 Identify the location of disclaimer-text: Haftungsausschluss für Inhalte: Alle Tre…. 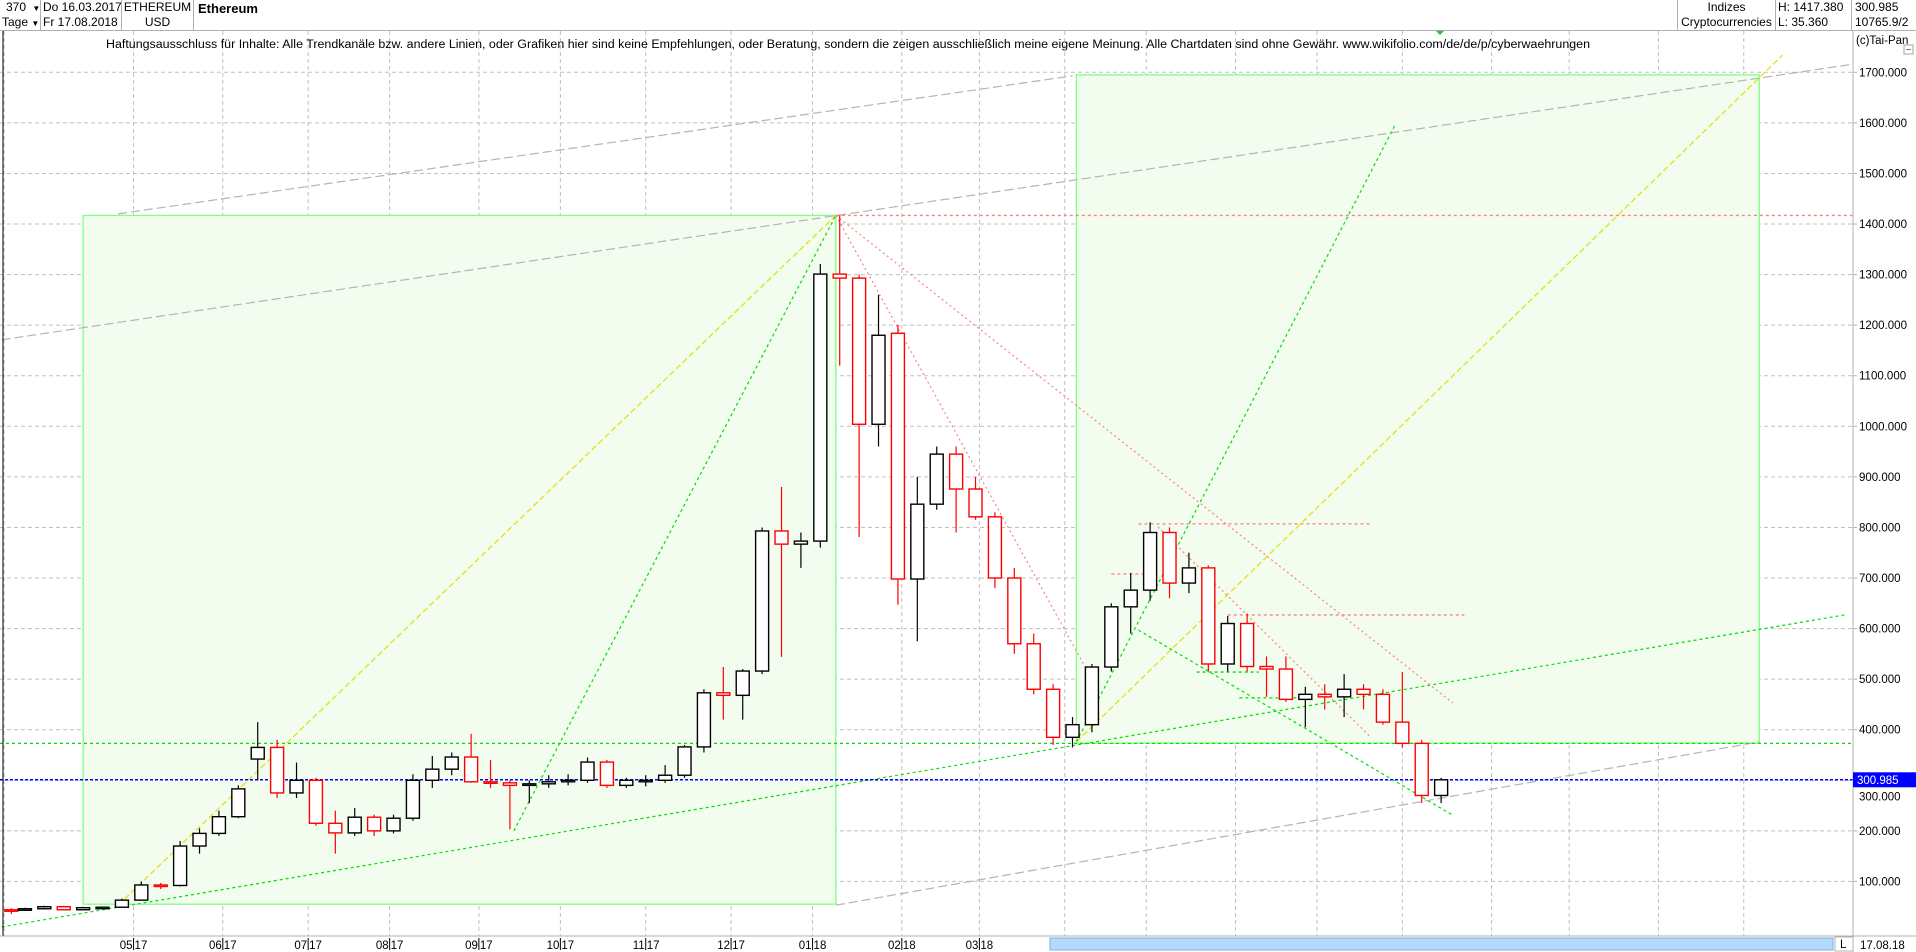
(848, 45).